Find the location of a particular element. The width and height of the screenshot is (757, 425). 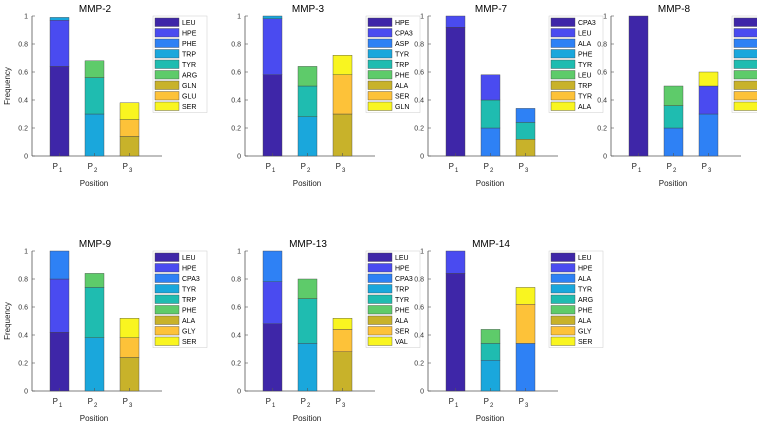

legend-label: CPA3 is located at coordinates (404, 279).